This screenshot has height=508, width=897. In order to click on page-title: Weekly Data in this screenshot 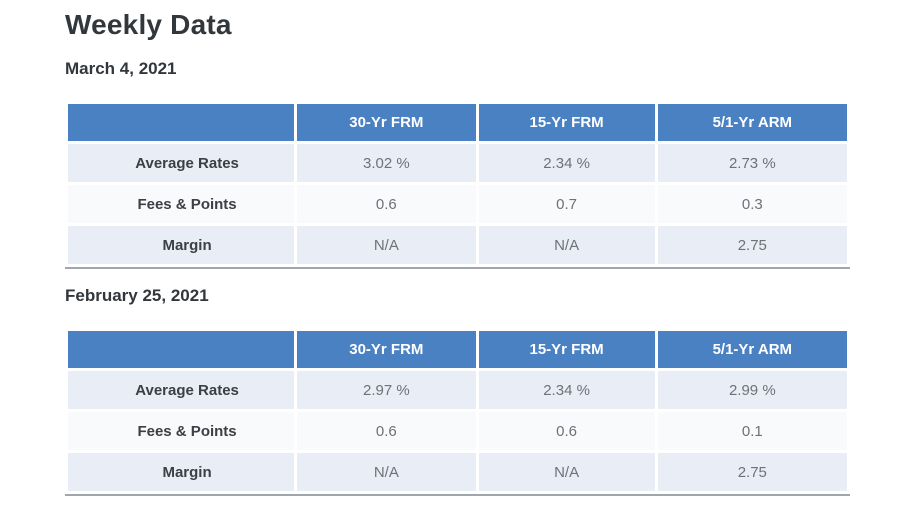, I will do `click(148, 24)`.